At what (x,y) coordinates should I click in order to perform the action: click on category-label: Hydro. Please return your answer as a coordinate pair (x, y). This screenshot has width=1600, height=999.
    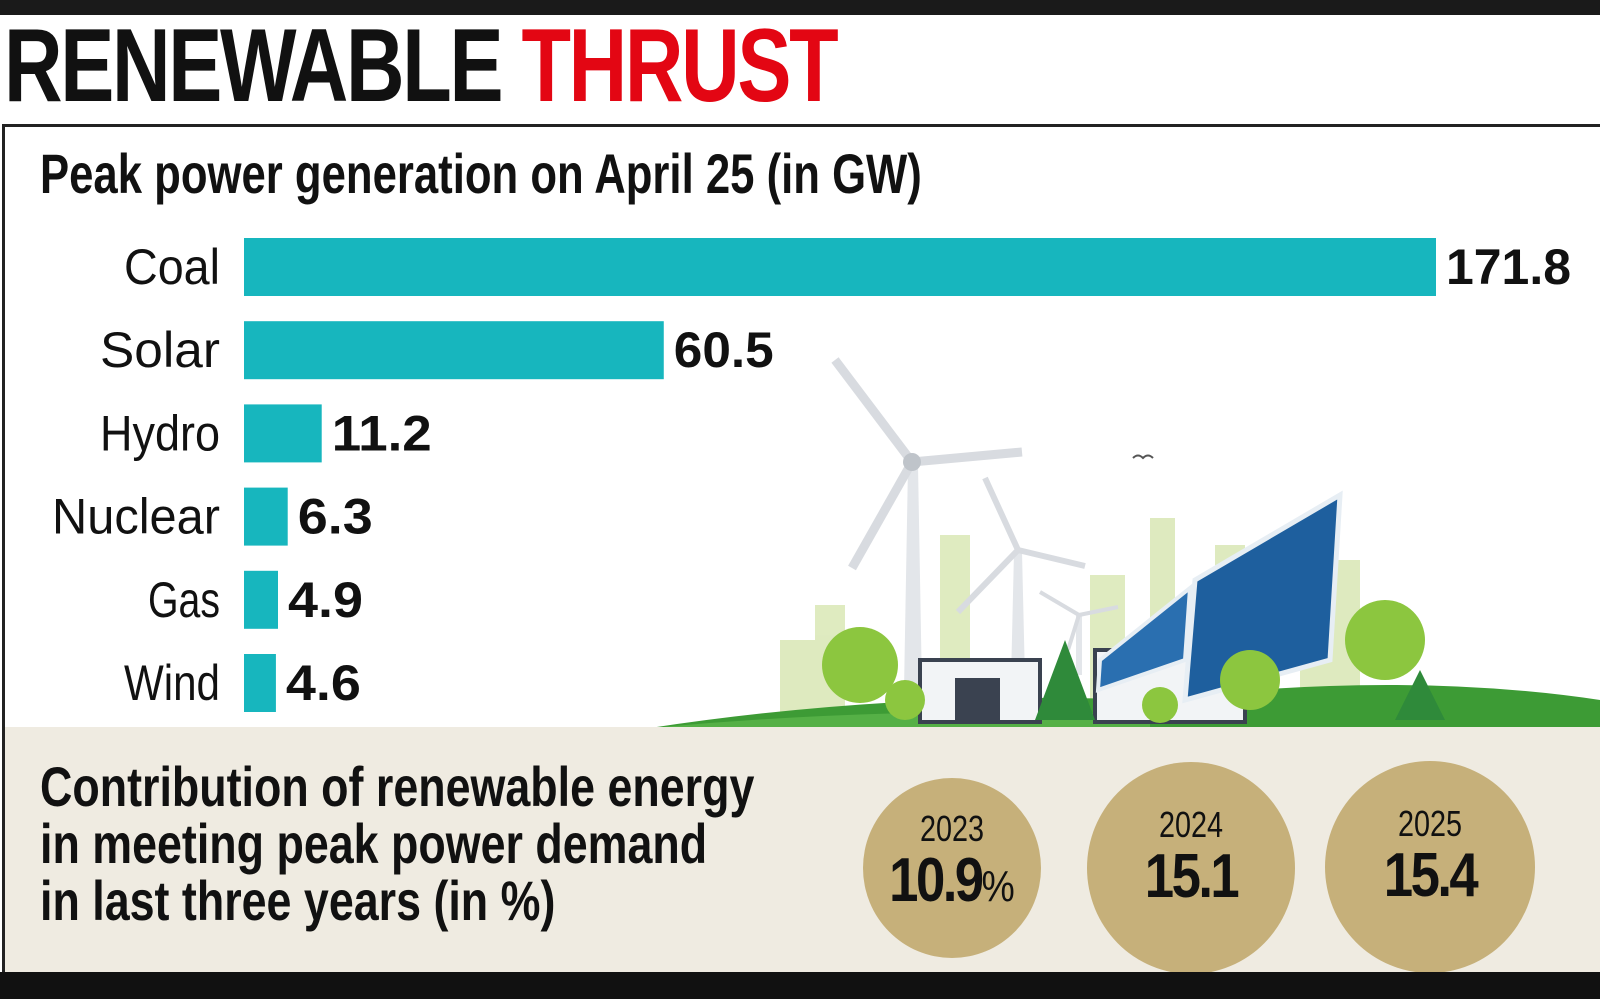
    Looking at the image, I should click on (160, 433).